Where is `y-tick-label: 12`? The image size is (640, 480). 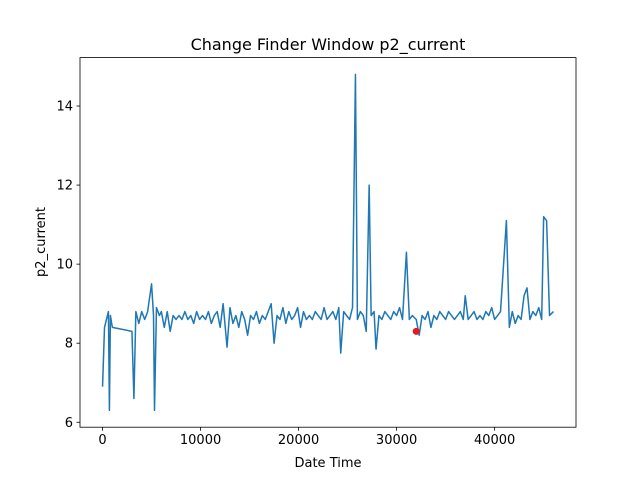 y-tick-label: 12 is located at coordinates (64, 186).